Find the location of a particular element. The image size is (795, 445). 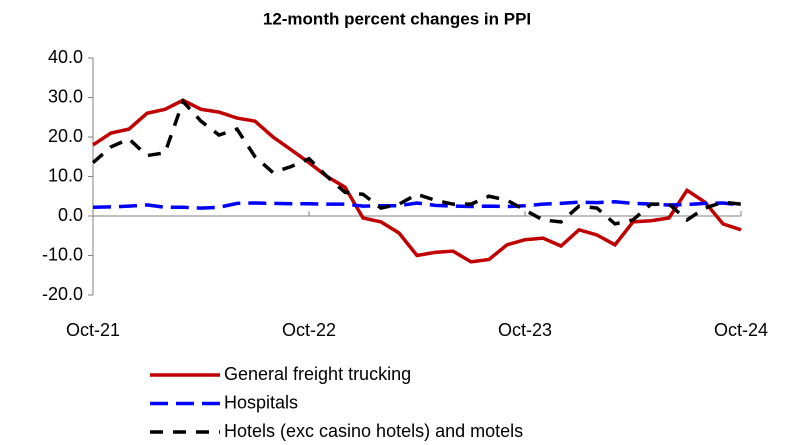

x-tick-label: Oct-21 is located at coordinates (93, 330).